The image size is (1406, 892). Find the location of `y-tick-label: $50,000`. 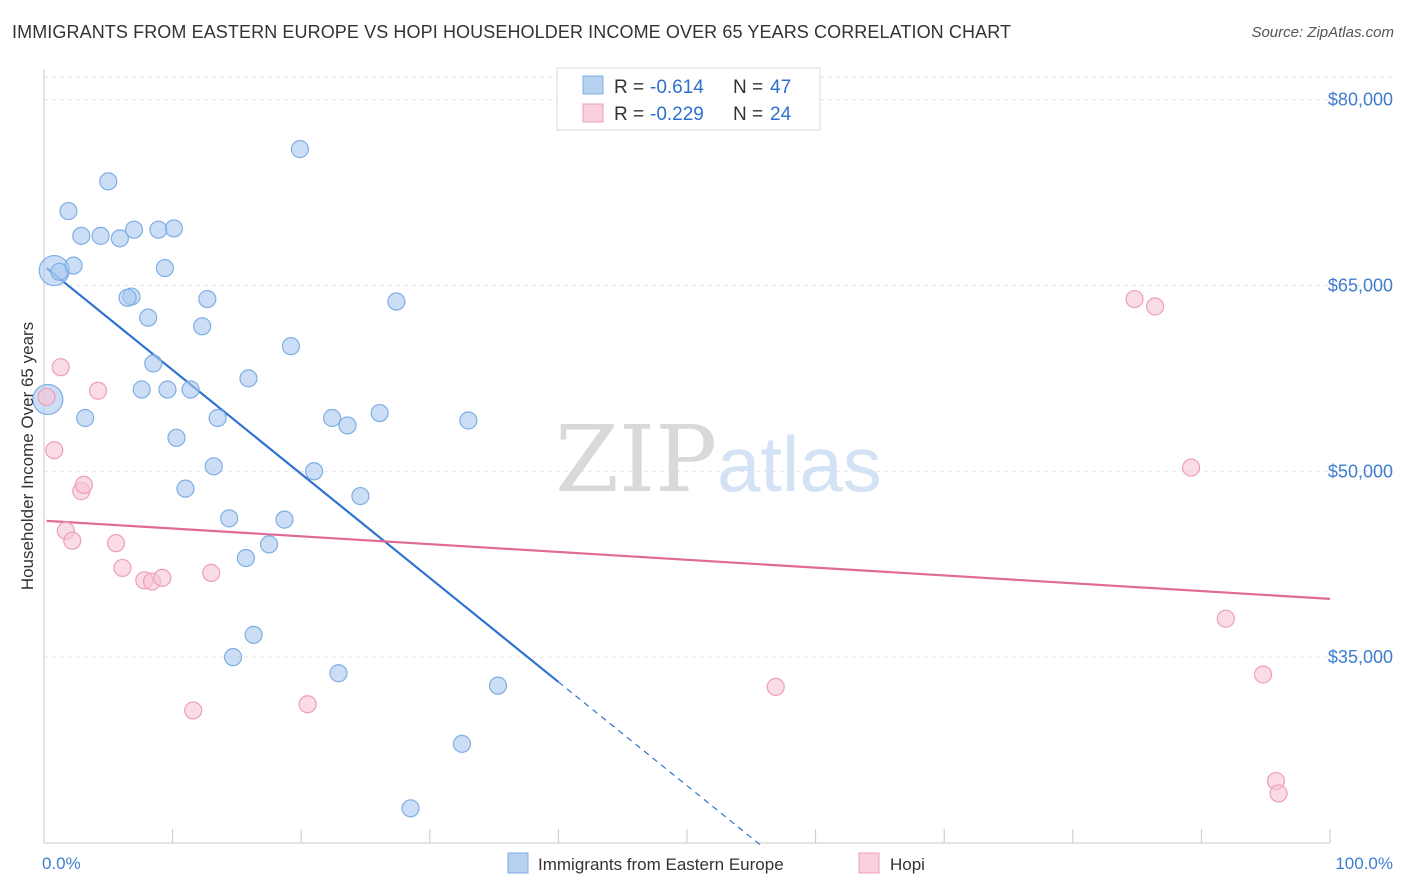

y-tick-label: $50,000 is located at coordinates (1360, 471).